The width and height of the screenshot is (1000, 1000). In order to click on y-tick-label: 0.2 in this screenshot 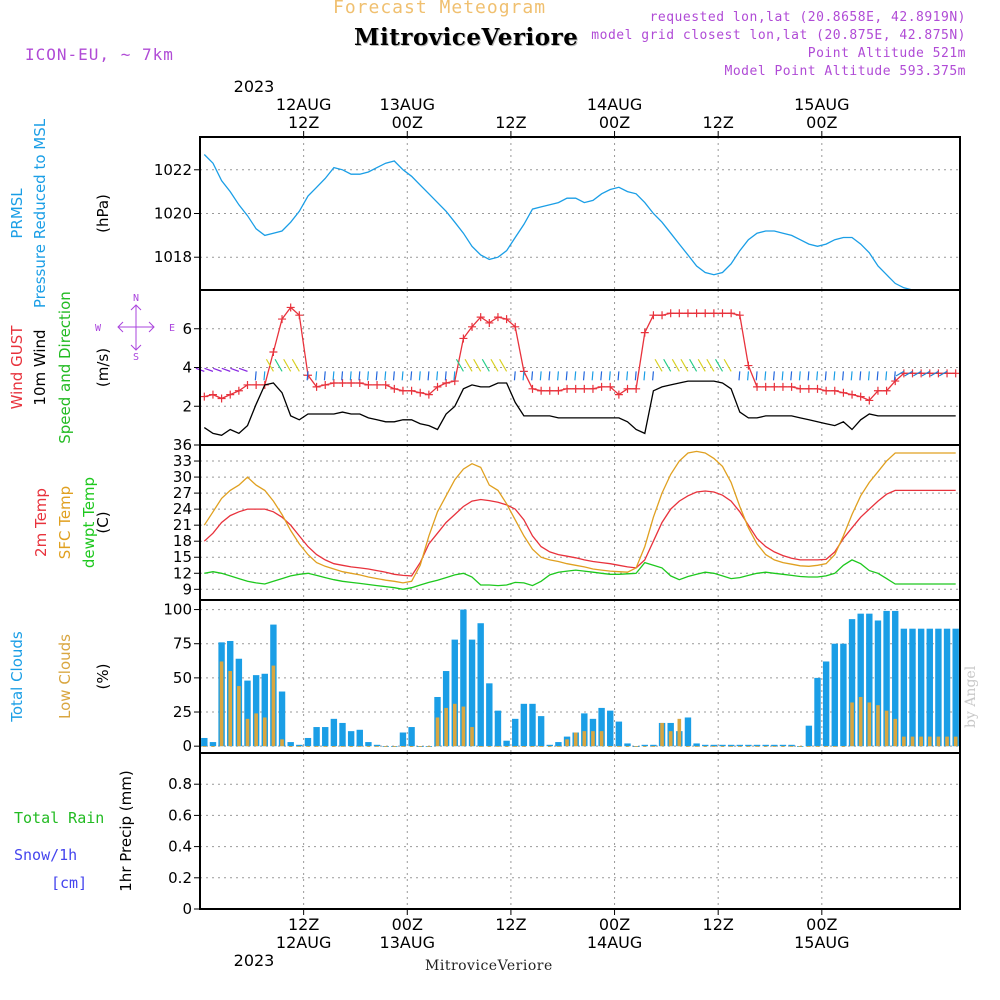, I will do `click(180, 878)`.